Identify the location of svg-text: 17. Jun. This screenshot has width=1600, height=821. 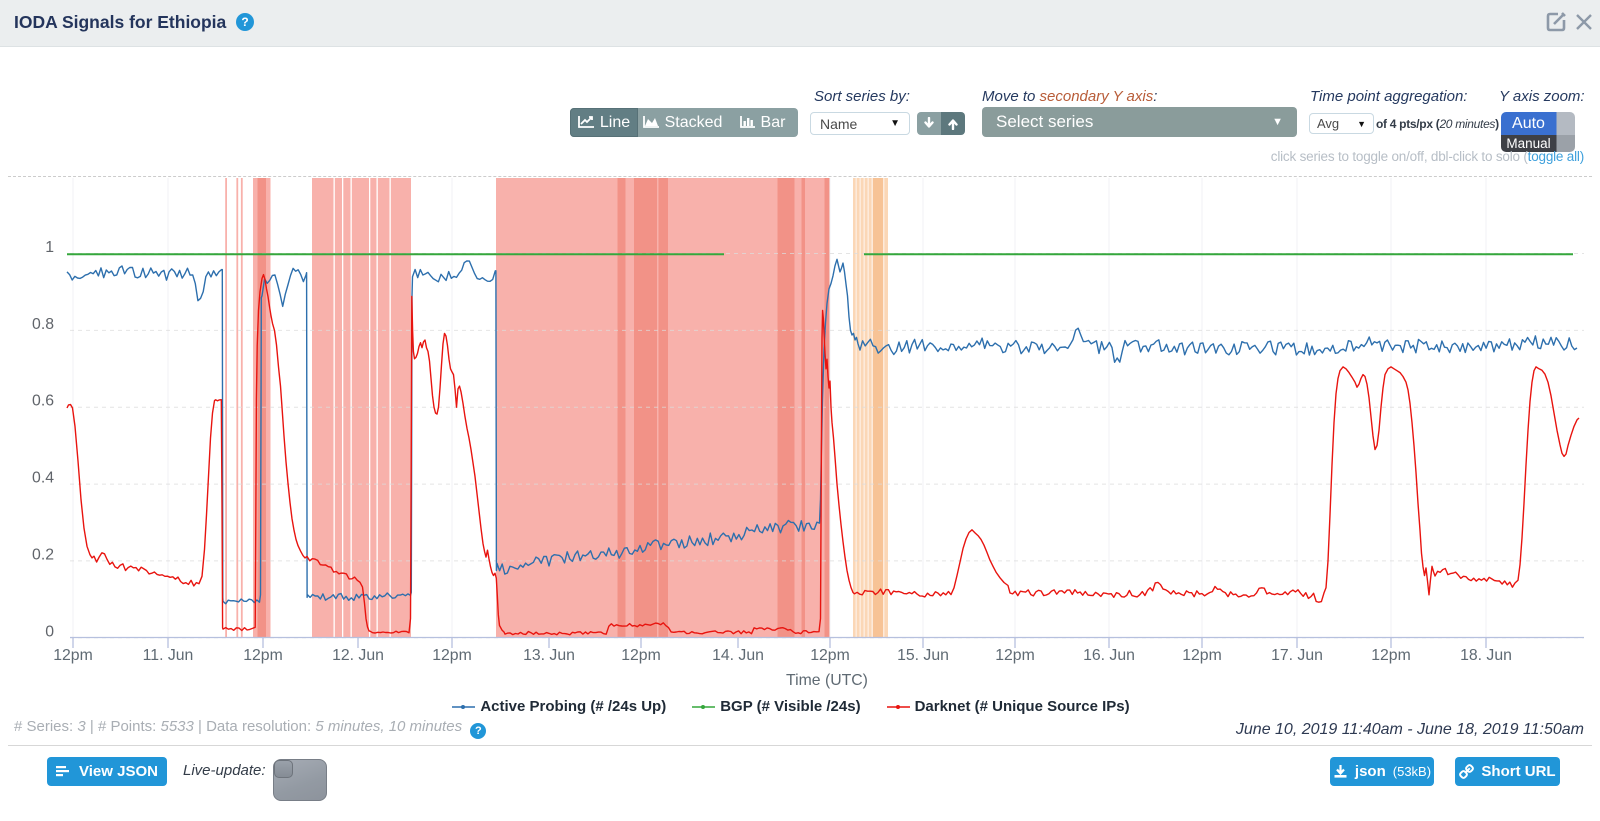
(1297, 655).